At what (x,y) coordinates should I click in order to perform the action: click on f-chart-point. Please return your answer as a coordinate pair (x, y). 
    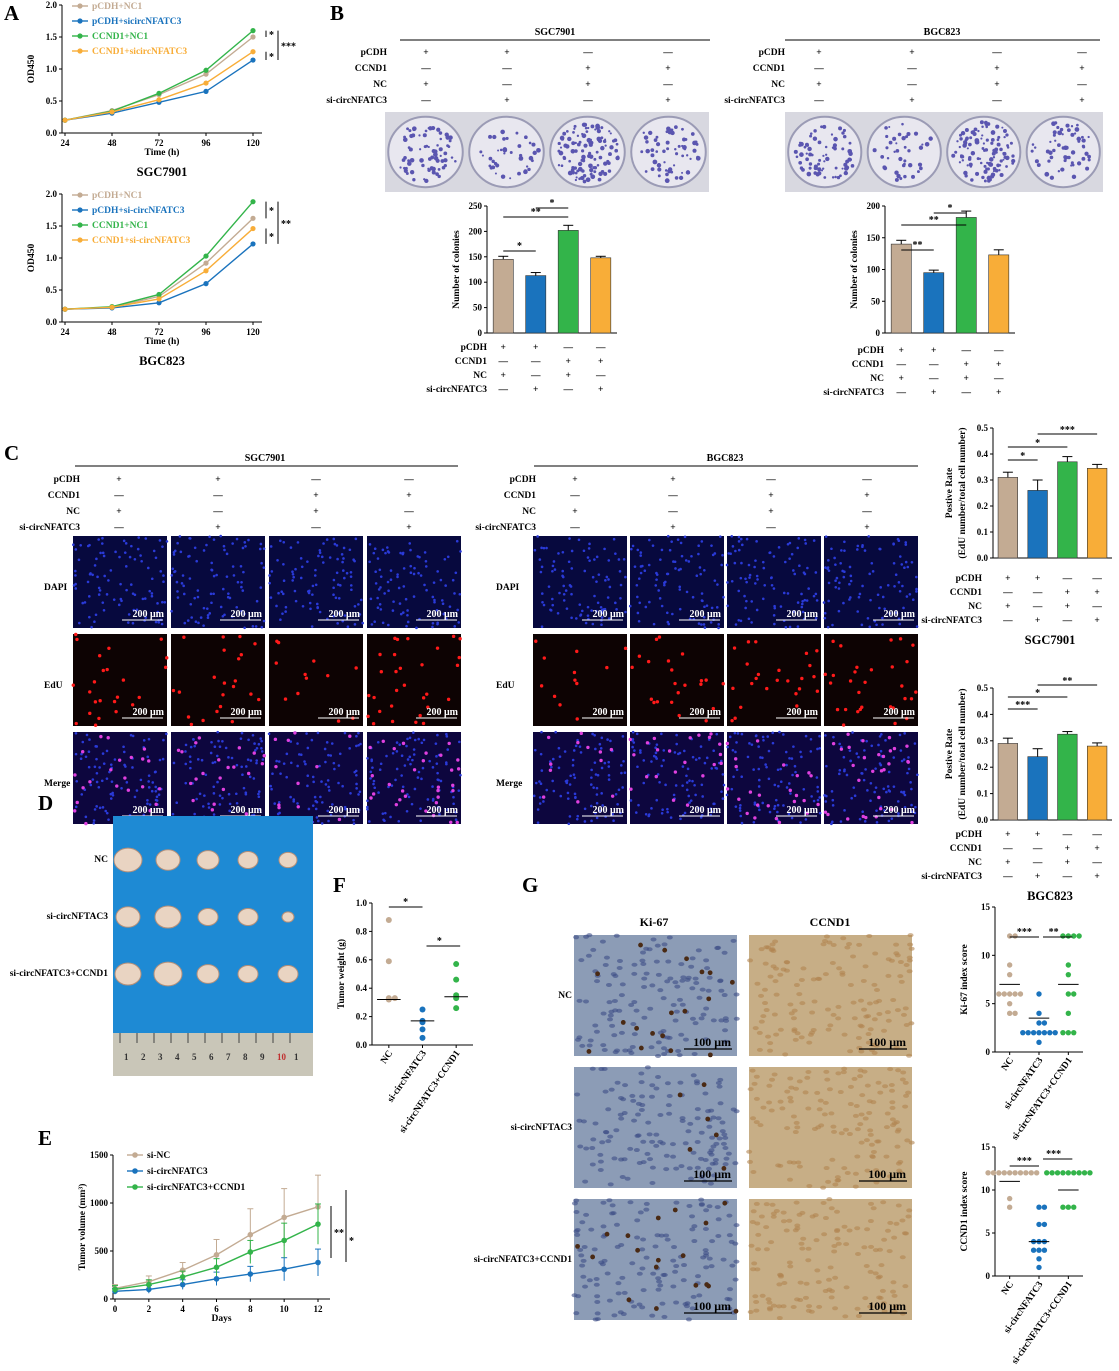
    Looking at the image, I should click on (422, 1022).